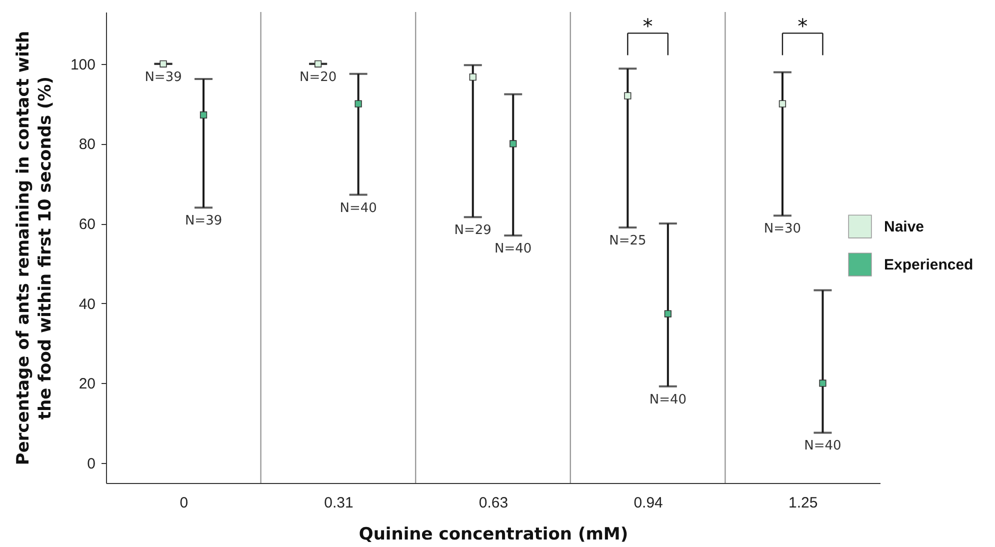 The image size is (995, 547). I want to click on annotation: N=20, so click(318, 77).